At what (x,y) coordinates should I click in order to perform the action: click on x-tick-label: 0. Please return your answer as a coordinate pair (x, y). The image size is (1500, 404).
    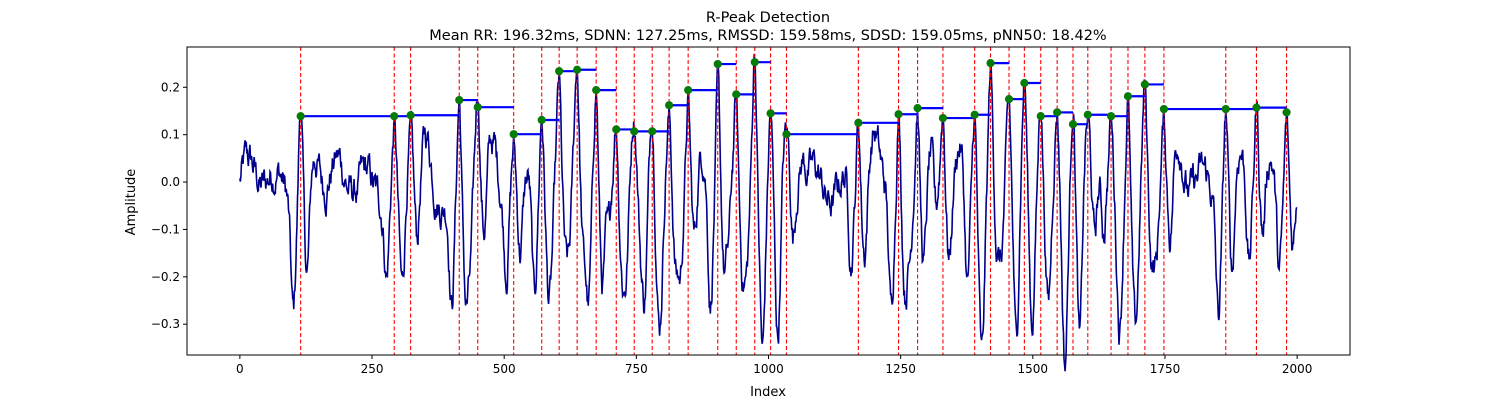
    Looking at the image, I should click on (240, 369).